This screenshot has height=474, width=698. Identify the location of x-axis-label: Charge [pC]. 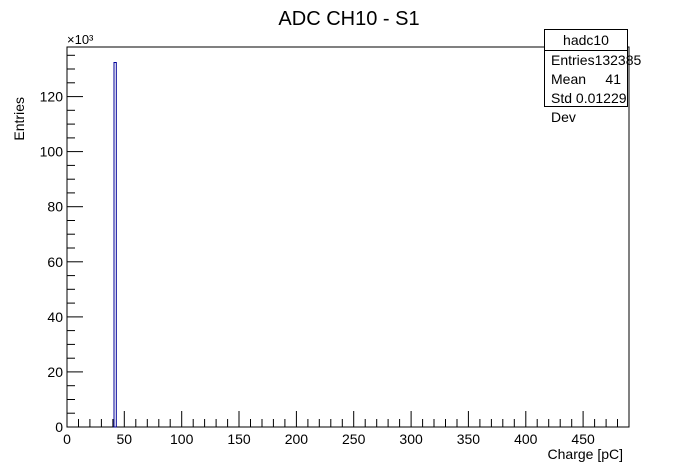
(585, 454).